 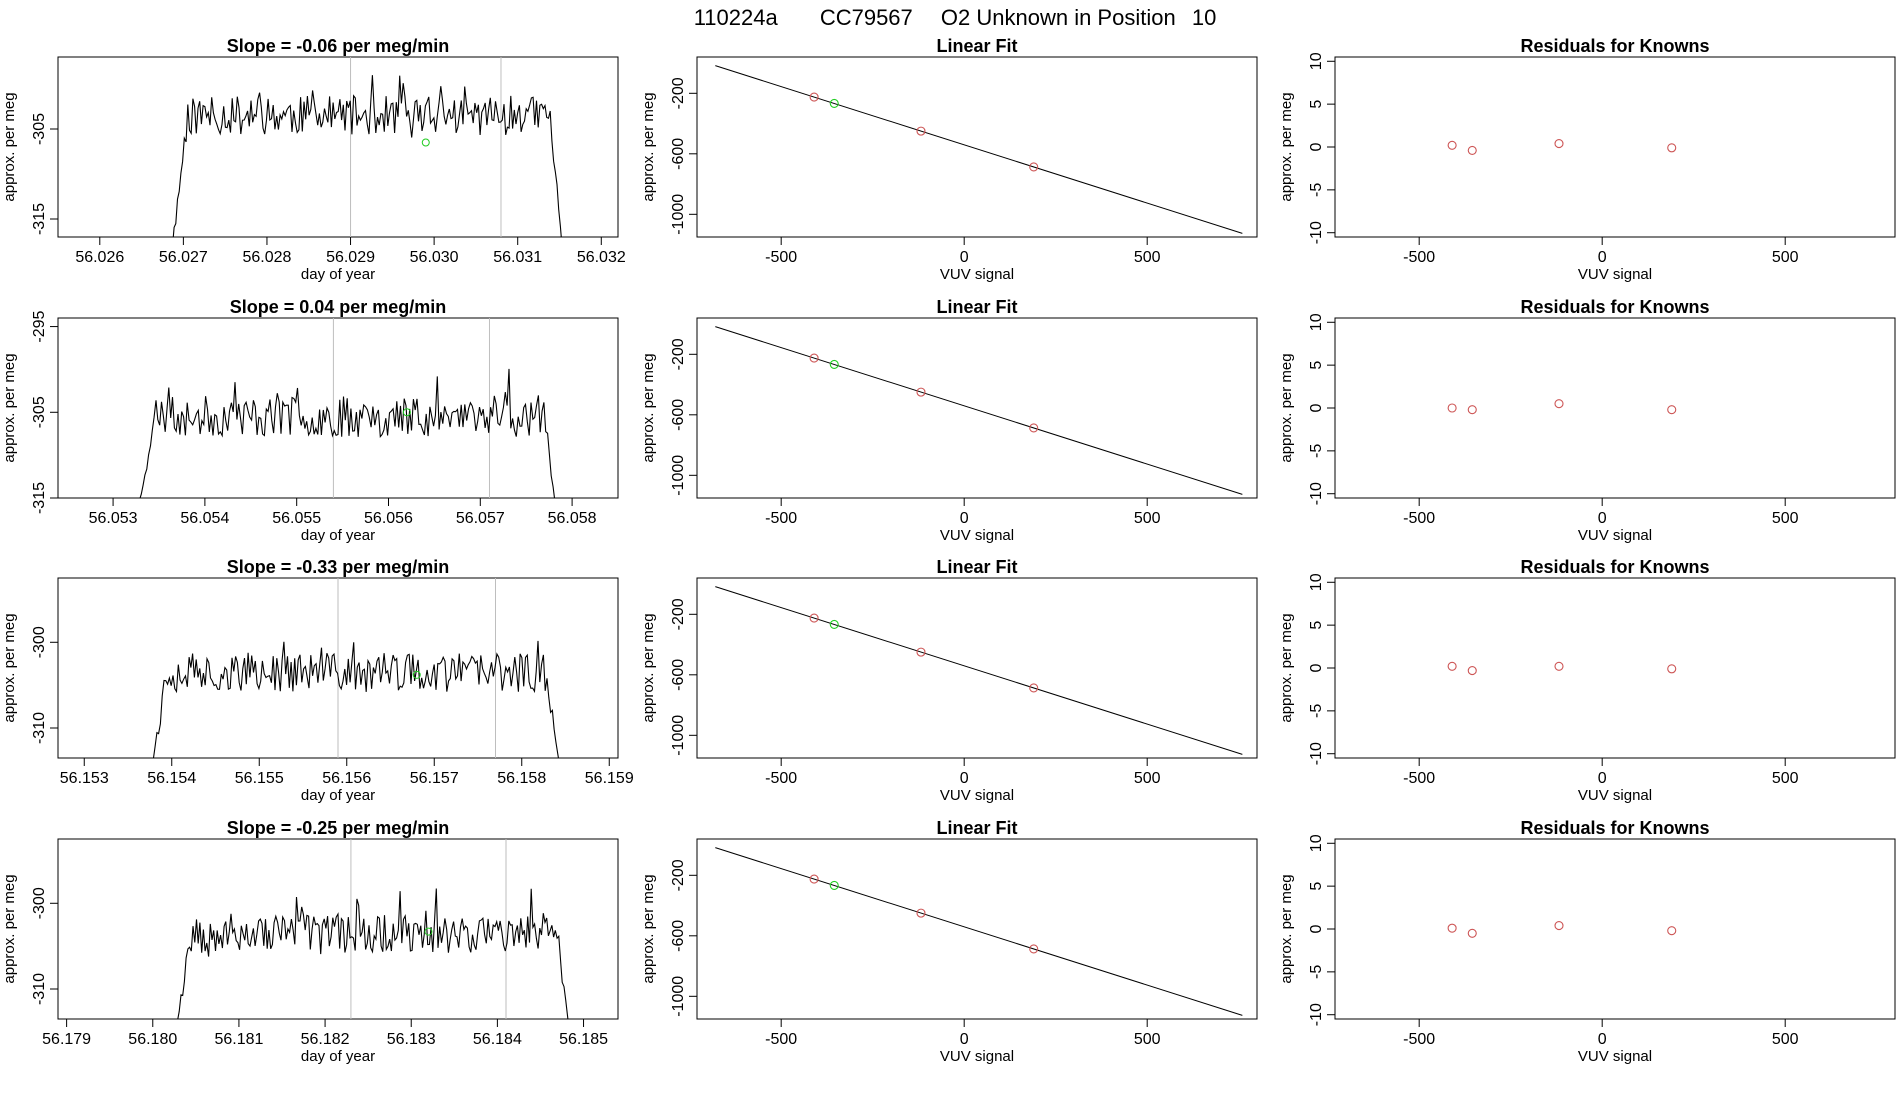 I want to click on x-tick-label: 56.028, so click(x=266, y=257).